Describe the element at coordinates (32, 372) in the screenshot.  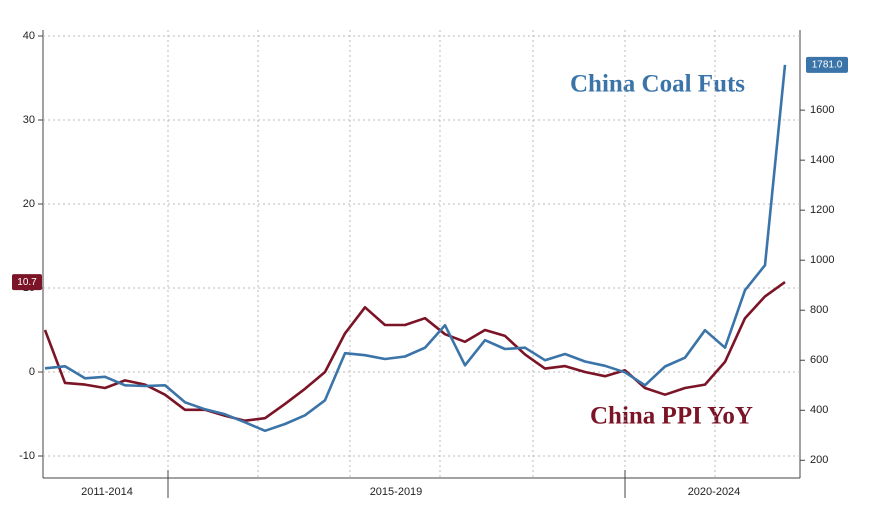
I see `y-tick-label: 0` at that location.